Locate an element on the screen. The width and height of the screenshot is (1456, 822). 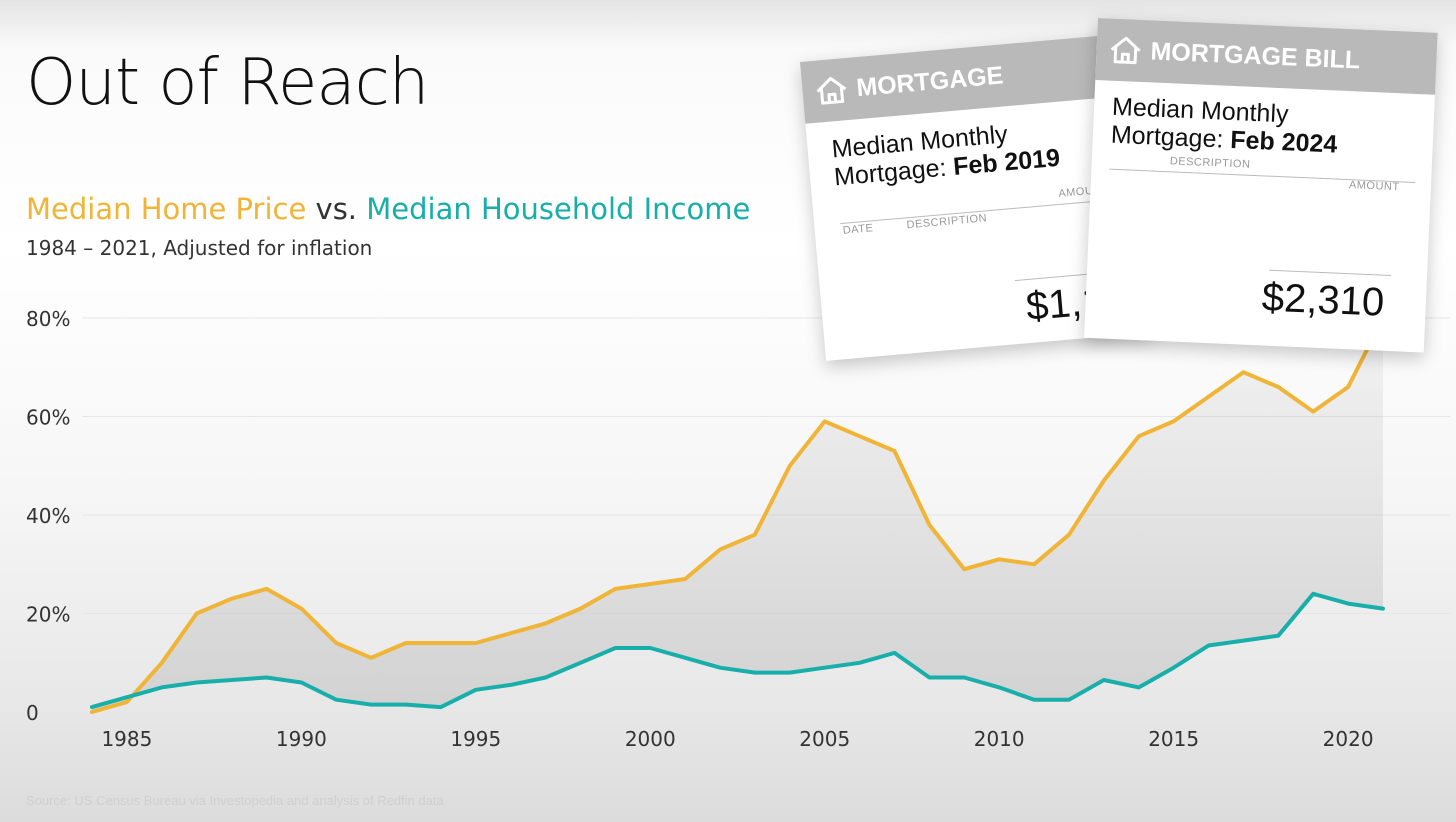
x-tick-label: 2020 is located at coordinates (1348, 739).